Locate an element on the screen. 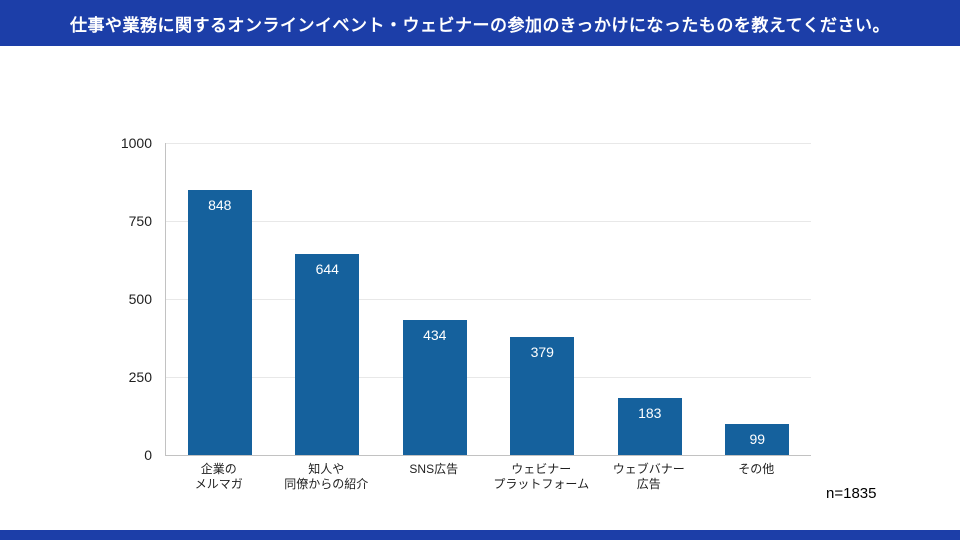 This screenshot has height=540, width=960. bottom-accent-bar is located at coordinates (480, 535).